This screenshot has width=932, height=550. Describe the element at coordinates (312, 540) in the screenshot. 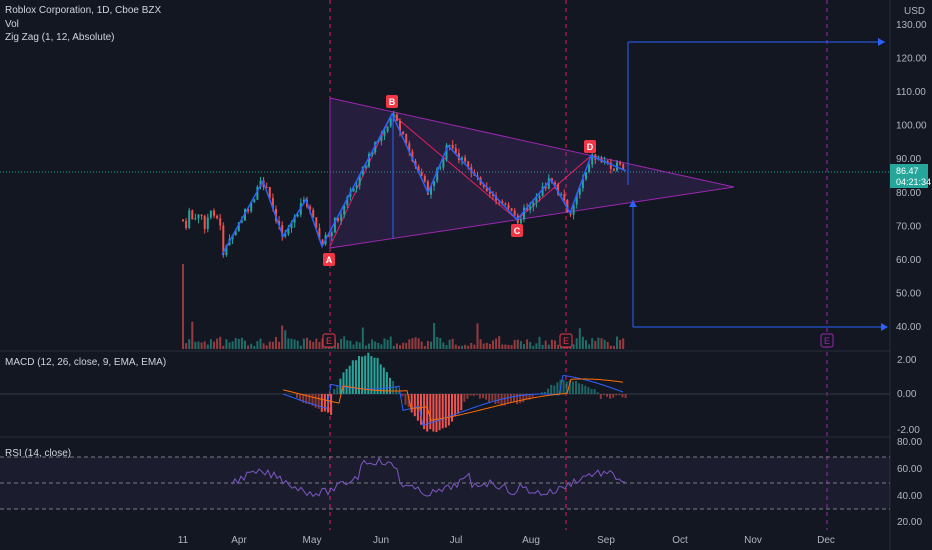

I see `time-tick: May` at that location.